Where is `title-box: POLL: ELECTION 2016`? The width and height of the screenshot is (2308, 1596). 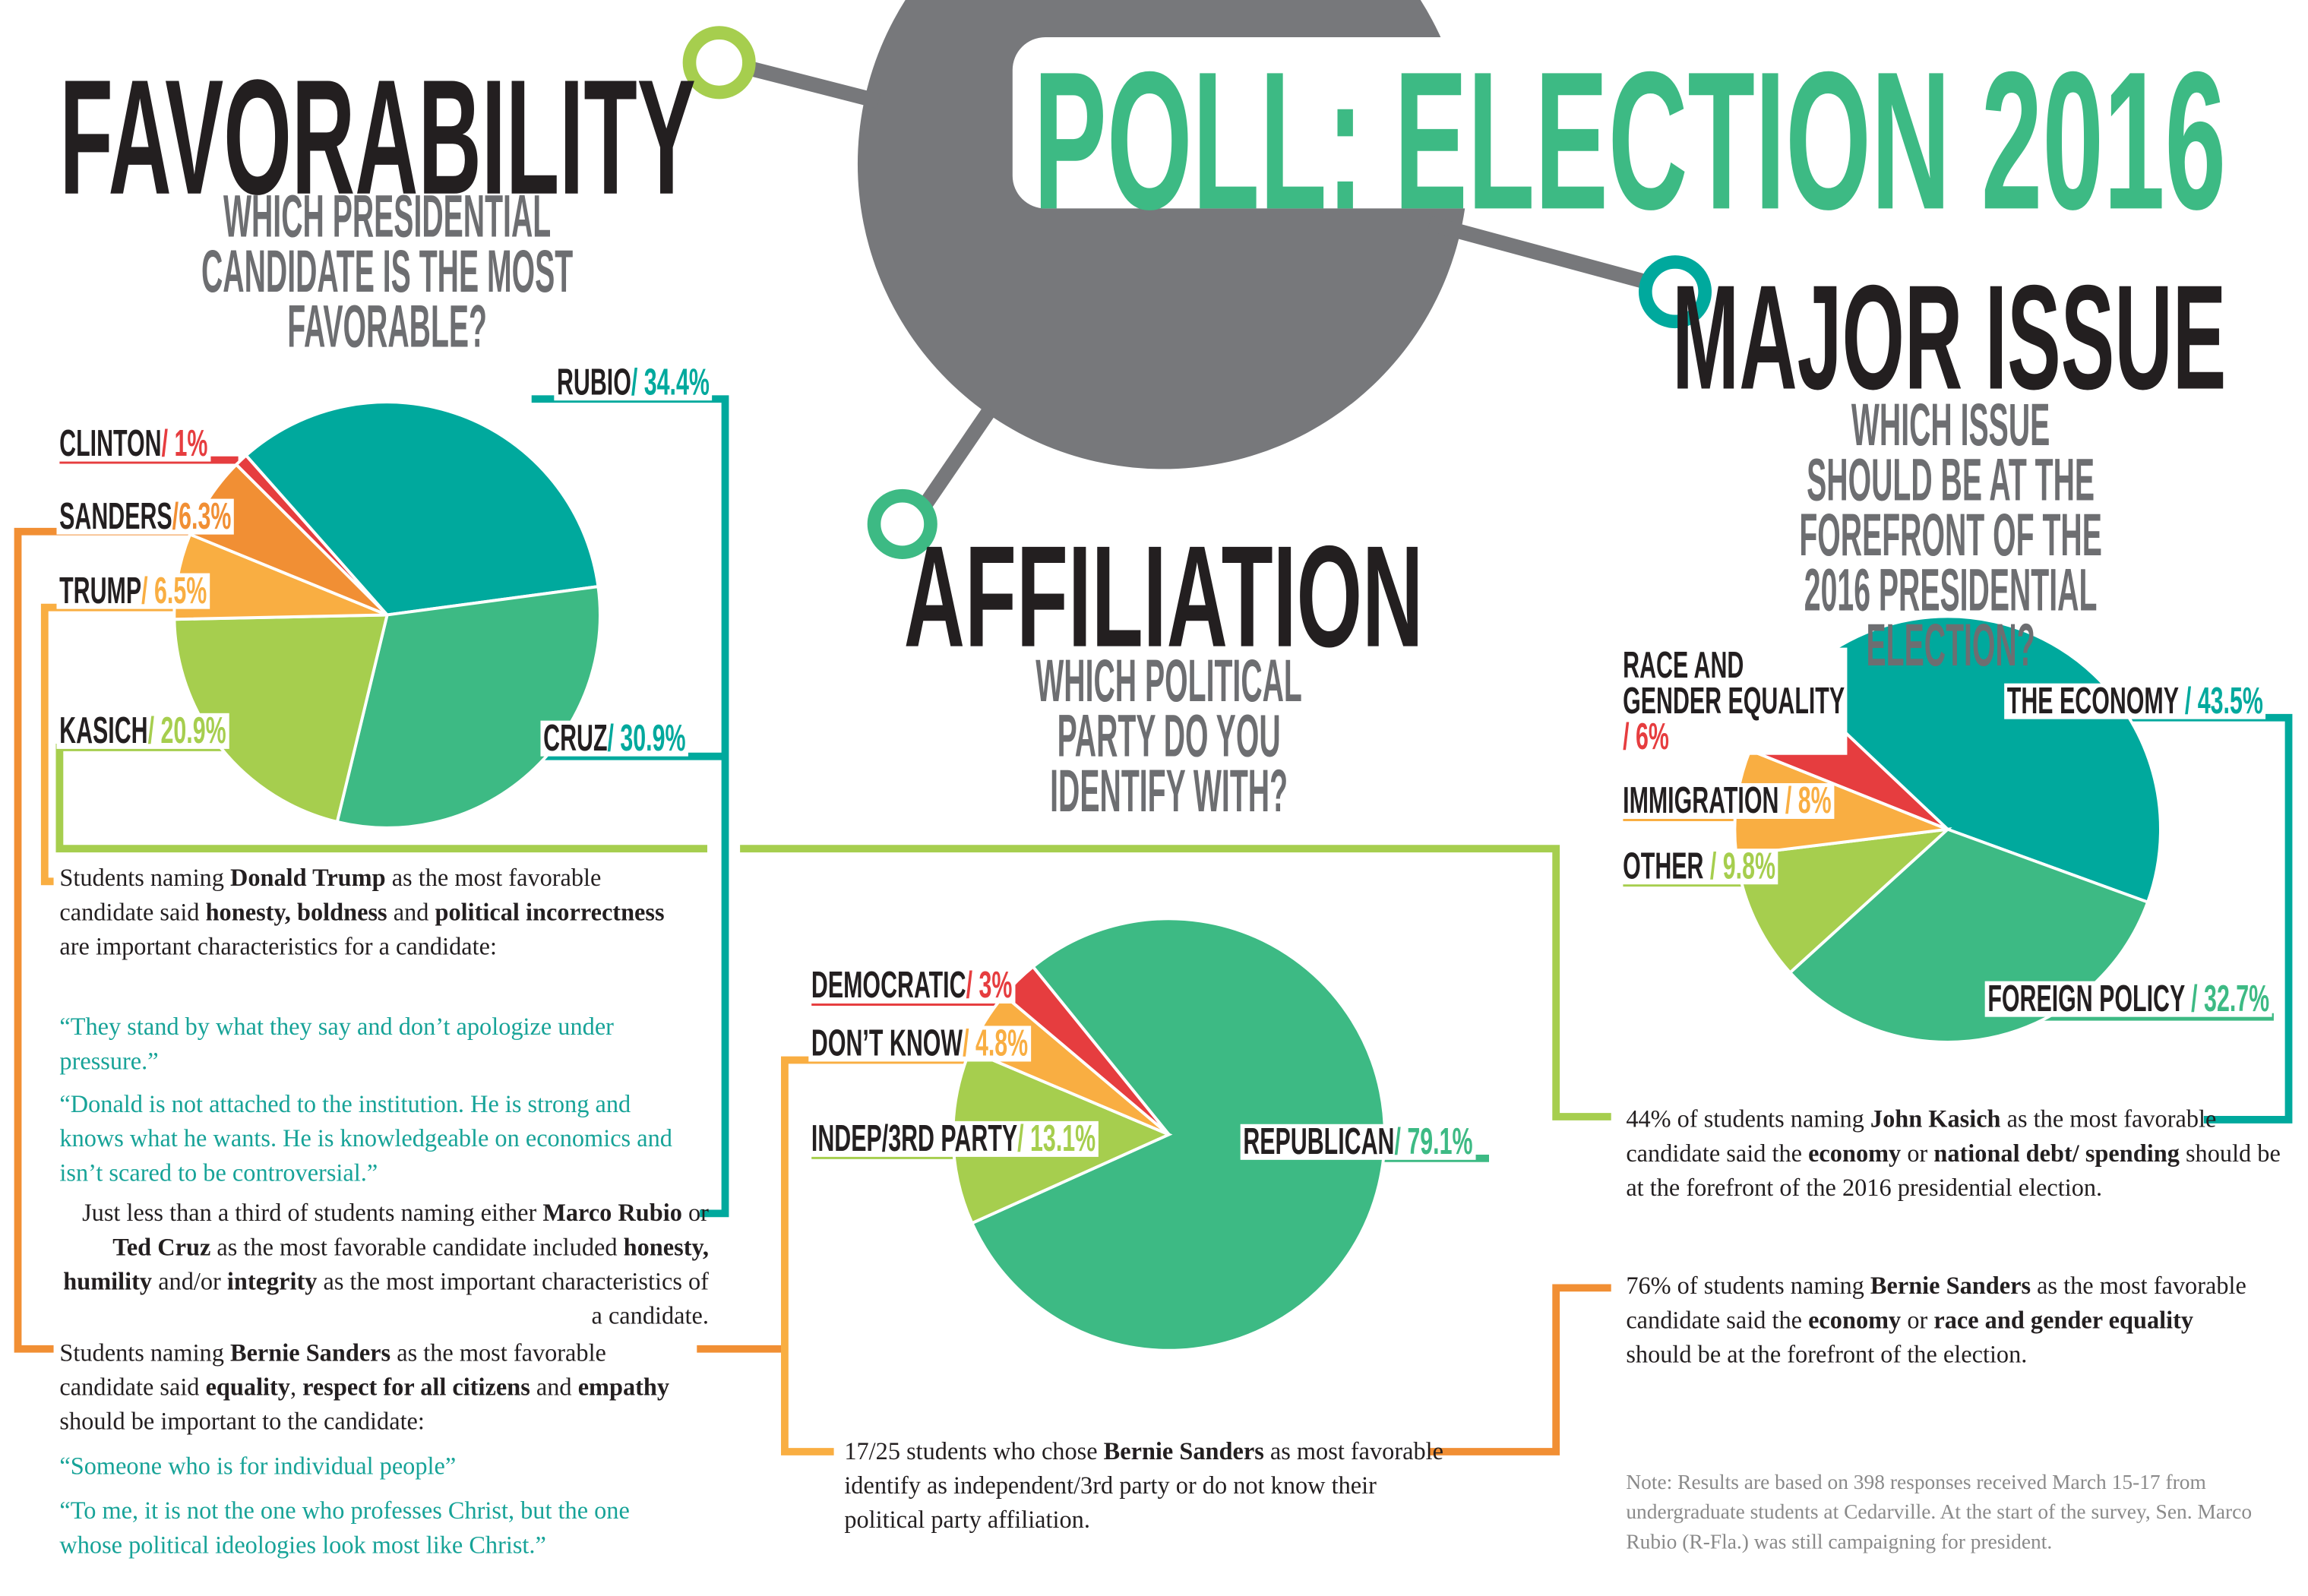 title-box: POLL: ELECTION 2016 is located at coordinates (1655, 138).